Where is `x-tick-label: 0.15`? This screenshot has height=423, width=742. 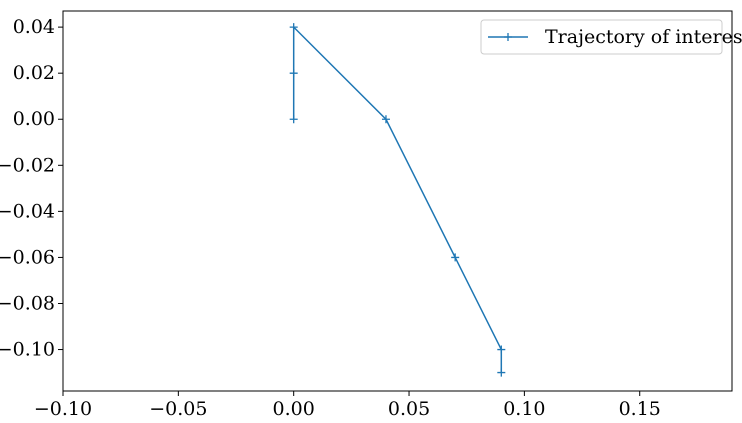 x-tick-label: 0.15 is located at coordinates (640, 409).